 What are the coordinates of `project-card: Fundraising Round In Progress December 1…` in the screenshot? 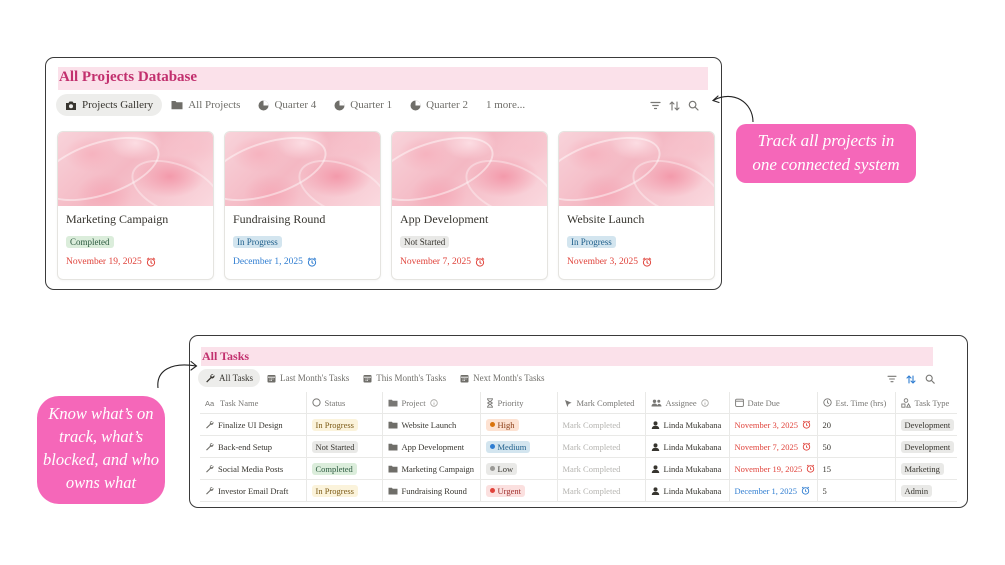 It's located at (302, 205).